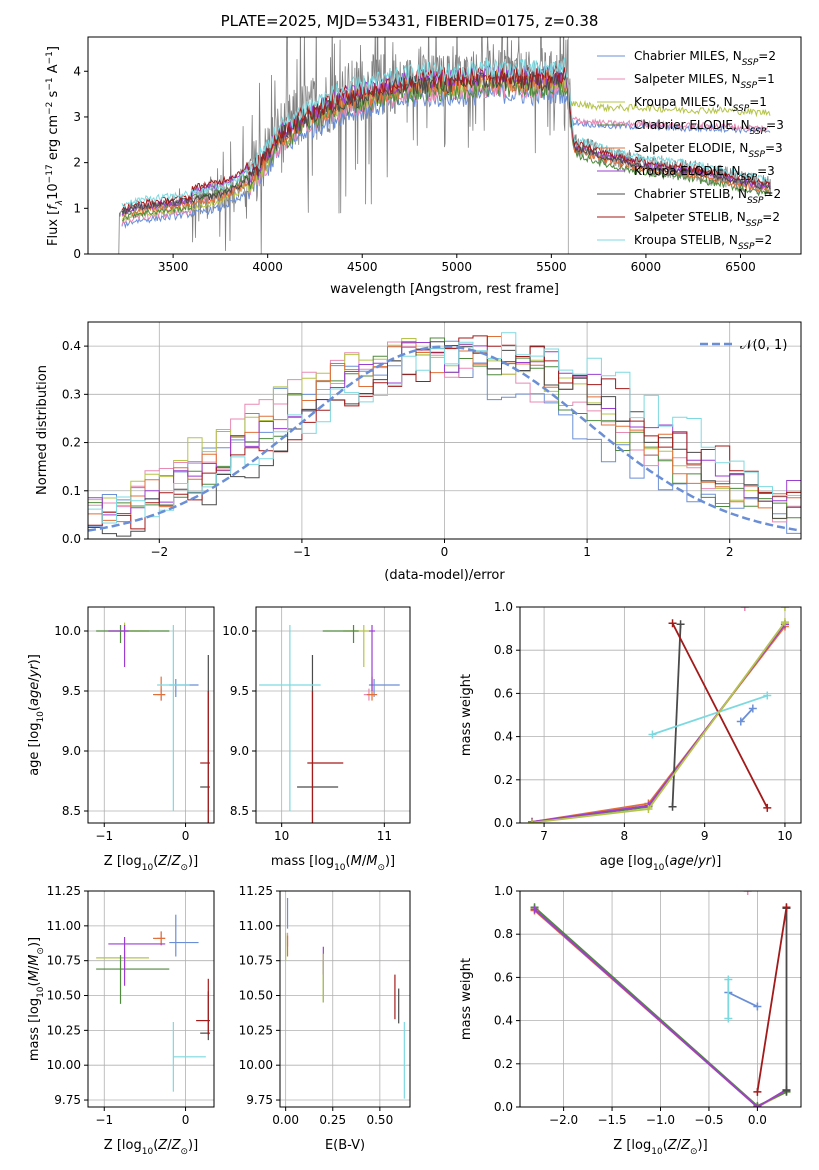 The height and width of the screenshot is (1170, 819). Describe the element at coordinates (742, 999) in the screenshot. I see `weight-line-chabrier-miles` at that location.